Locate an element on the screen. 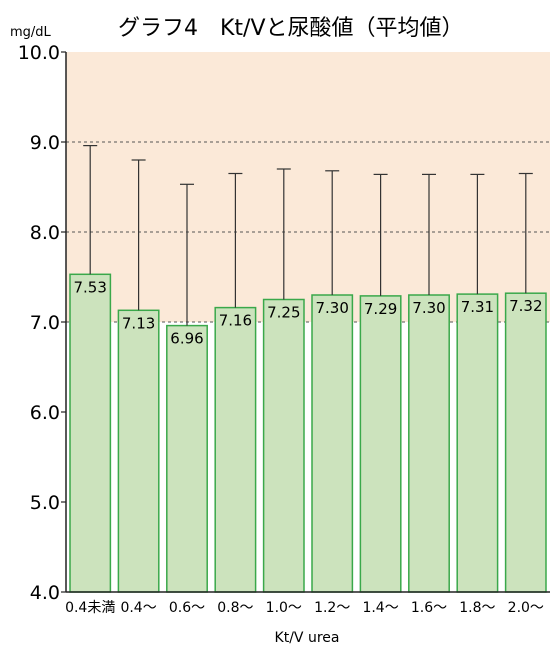  y-tick-label: 5.0 is located at coordinates (45, 503).